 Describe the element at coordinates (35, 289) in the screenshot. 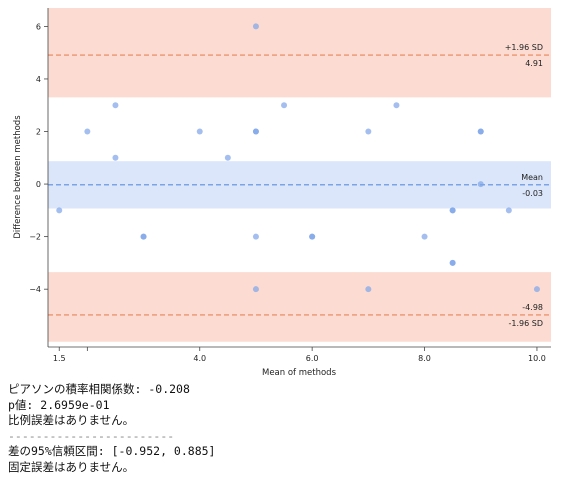

I see `y-tick-label: −4` at that location.